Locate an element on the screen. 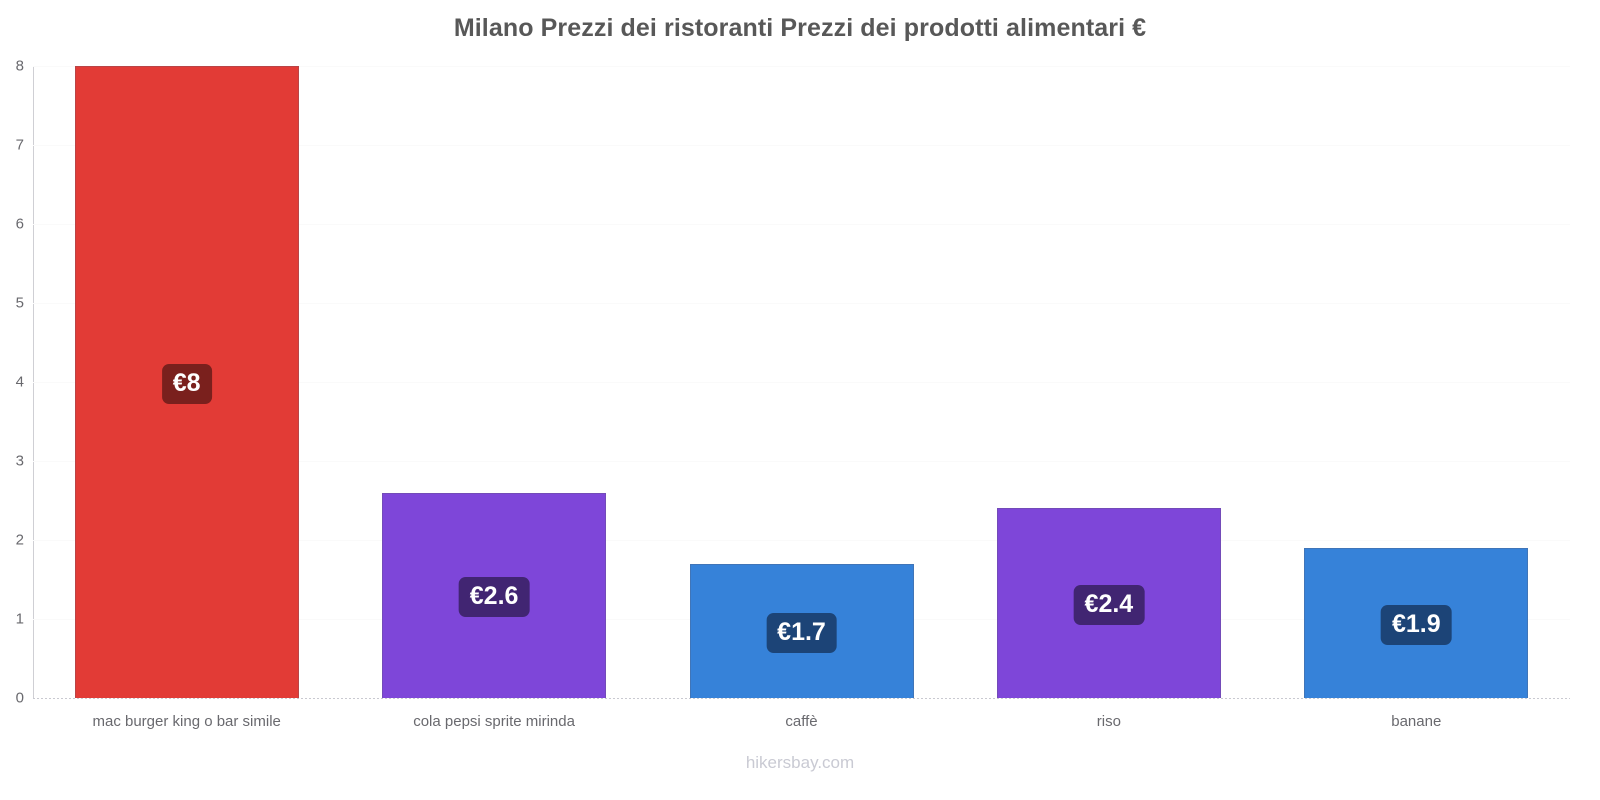  footer-credit: hikersbay.com is located at coordinates (800, 762).